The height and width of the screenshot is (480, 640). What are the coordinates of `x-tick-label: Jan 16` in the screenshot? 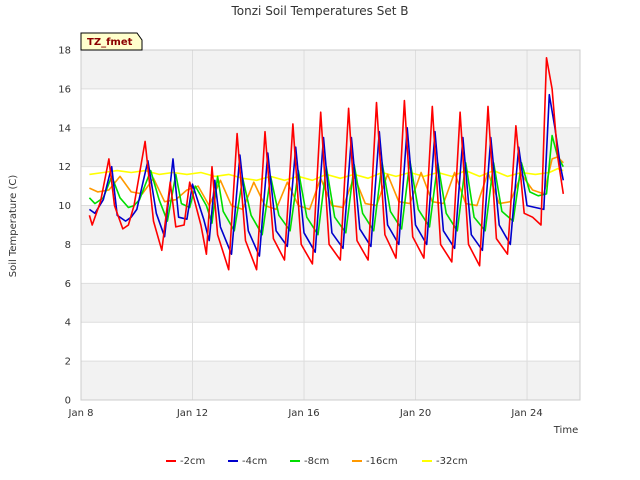 It's located at (303, 413).